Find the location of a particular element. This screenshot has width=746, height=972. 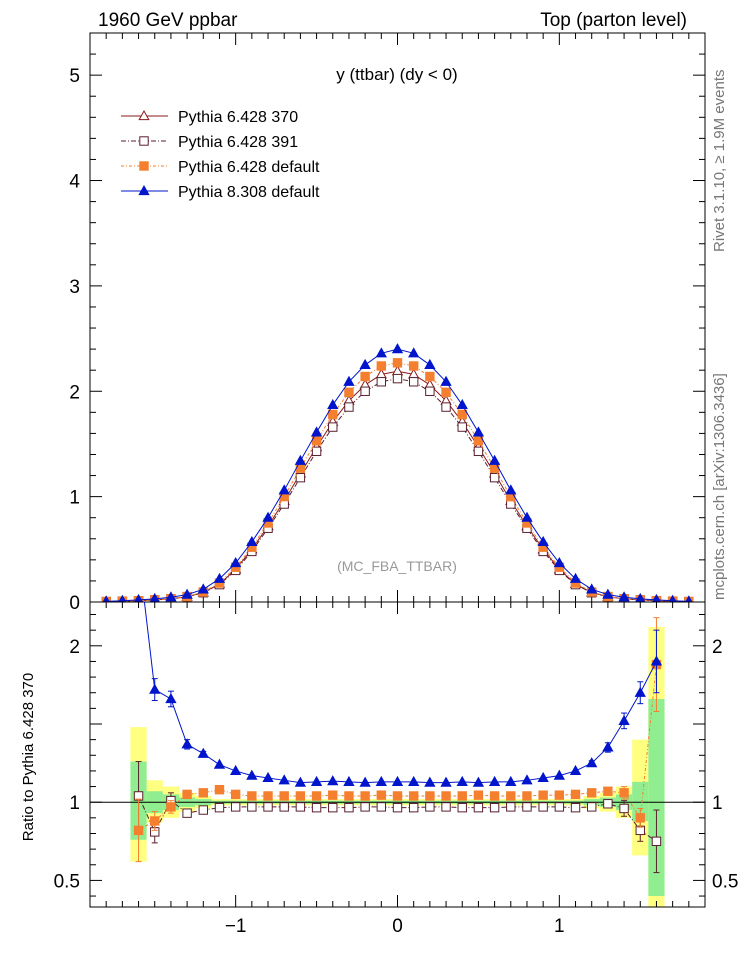

y-tick-label: 1 is located at coordinates (74, 498).